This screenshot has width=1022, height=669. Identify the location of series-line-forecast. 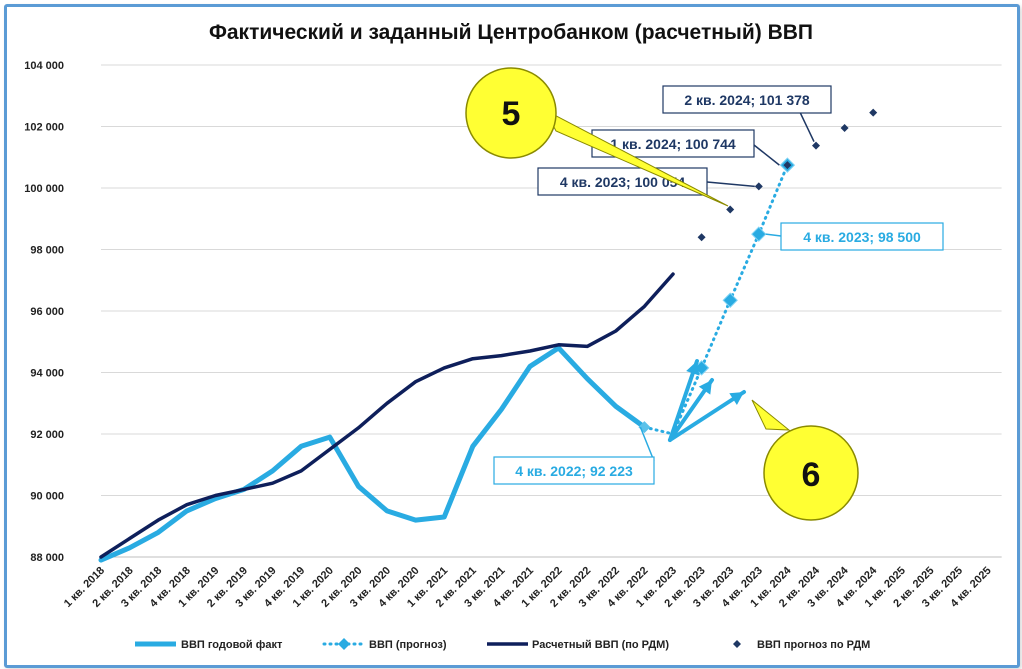
(715, 299).